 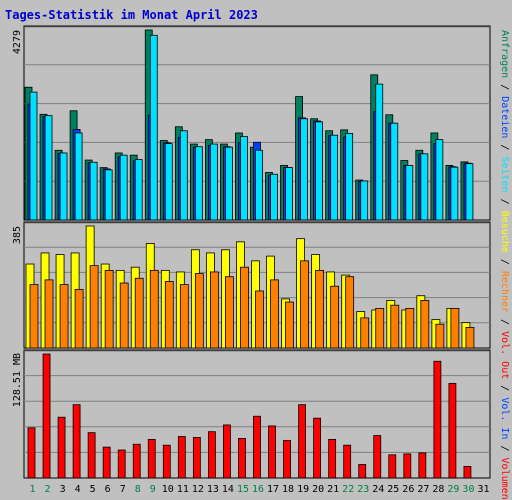 I want to click on day-label-26: 26, so click(x=408, y=489).